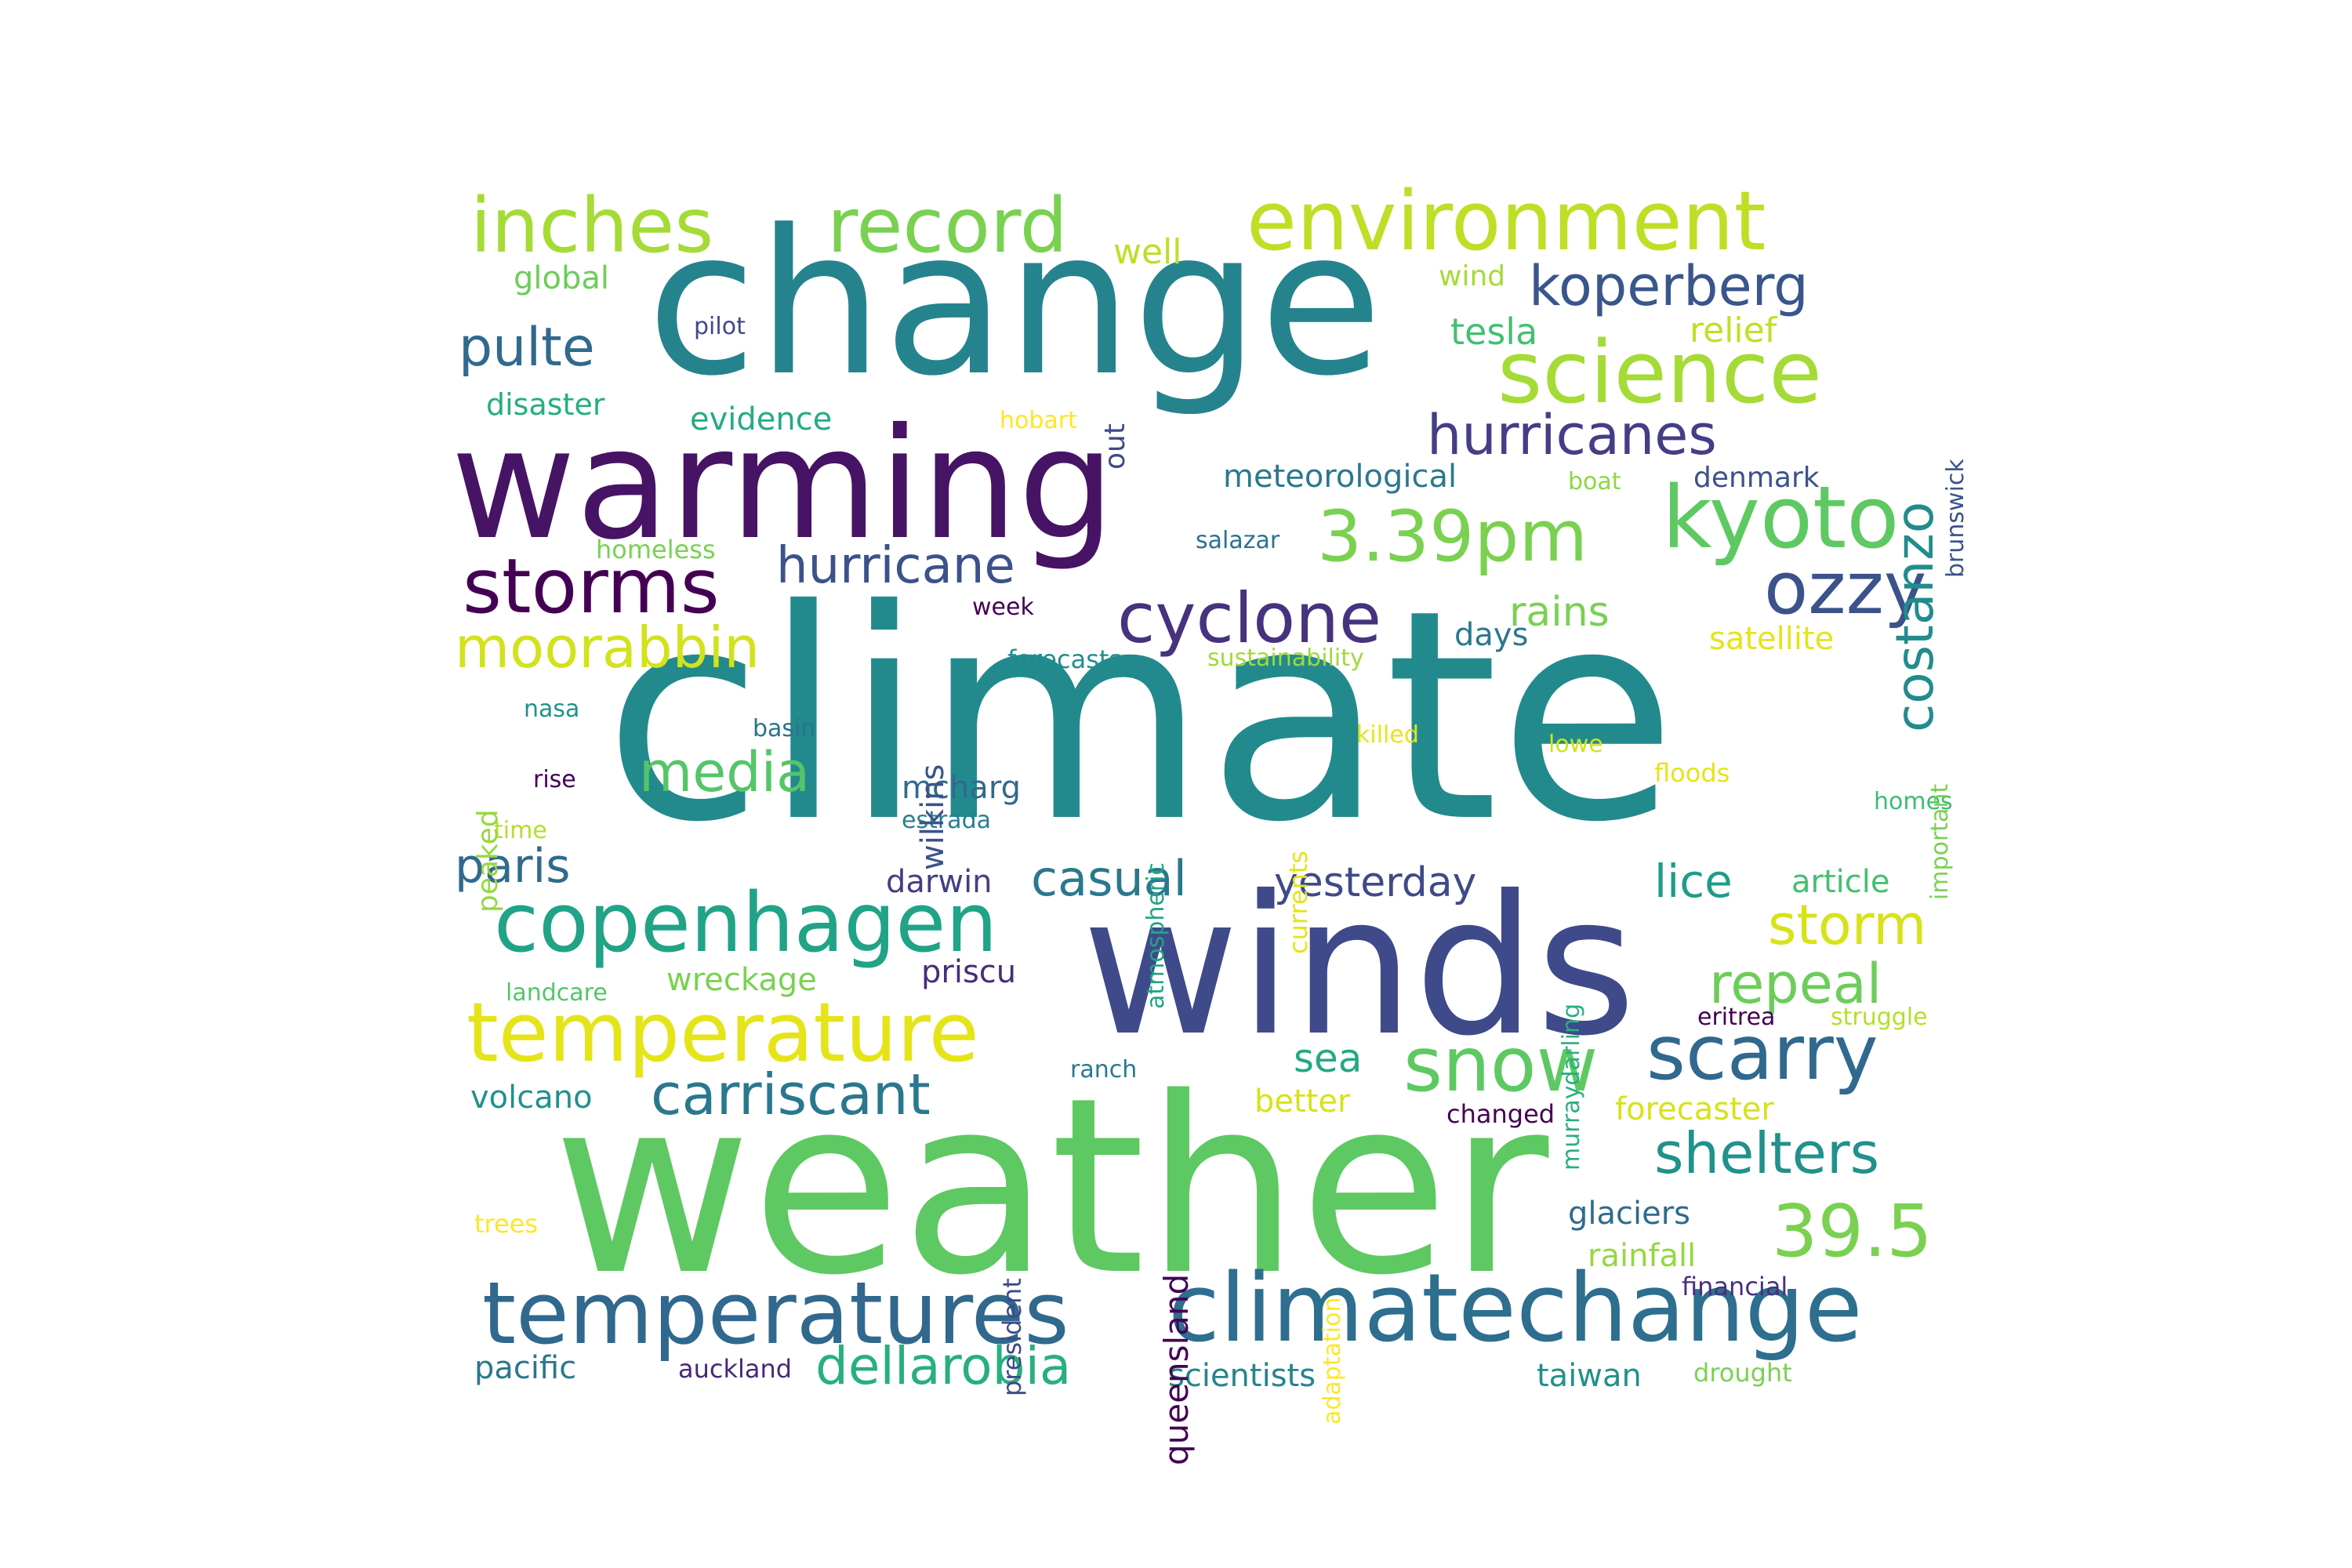 The image size is (2352, 1568). What do you see at coordinates (1659, 372) in the screenshot?
I see `word-science: science` at bounding box center [1659, 372].